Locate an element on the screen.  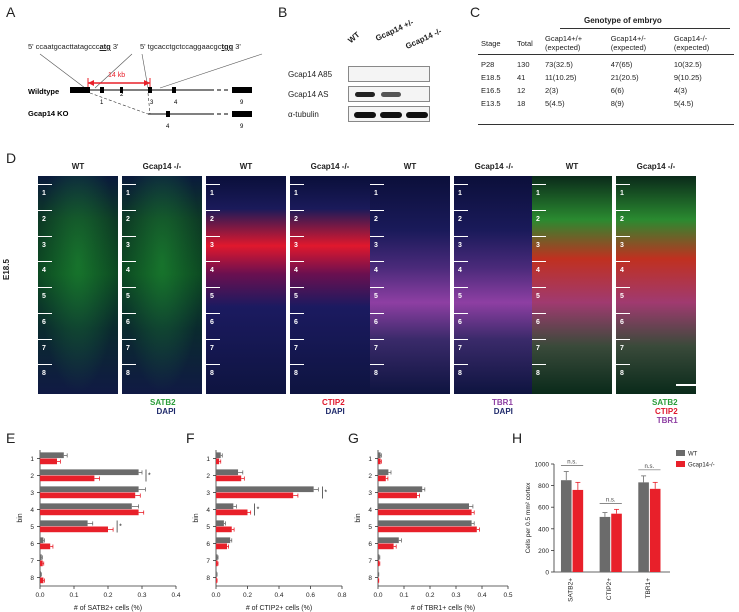
exon-label: 9 is located at coordinates (242, 127).